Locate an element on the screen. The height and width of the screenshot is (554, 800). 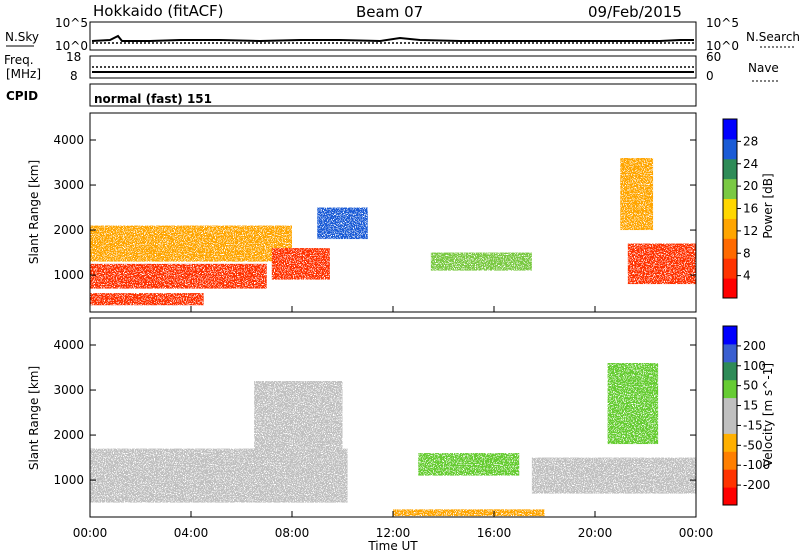
velocity-colorbar-tick-label-3: 15 is located at coordinates (750, 406).